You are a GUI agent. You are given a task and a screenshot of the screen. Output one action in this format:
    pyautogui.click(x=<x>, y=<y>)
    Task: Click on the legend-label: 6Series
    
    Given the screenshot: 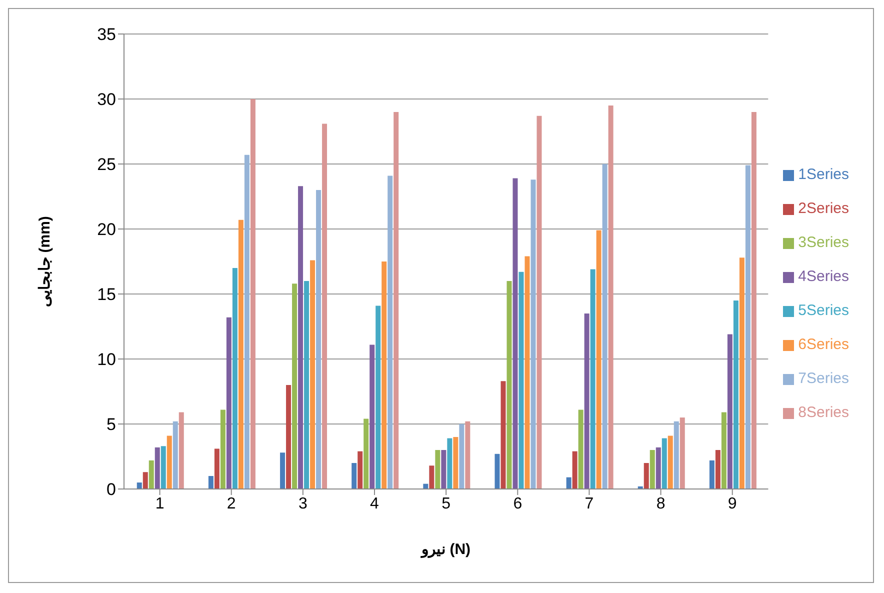 What is the action you would take?
    pyautogui.click(x=823, y=344)
    